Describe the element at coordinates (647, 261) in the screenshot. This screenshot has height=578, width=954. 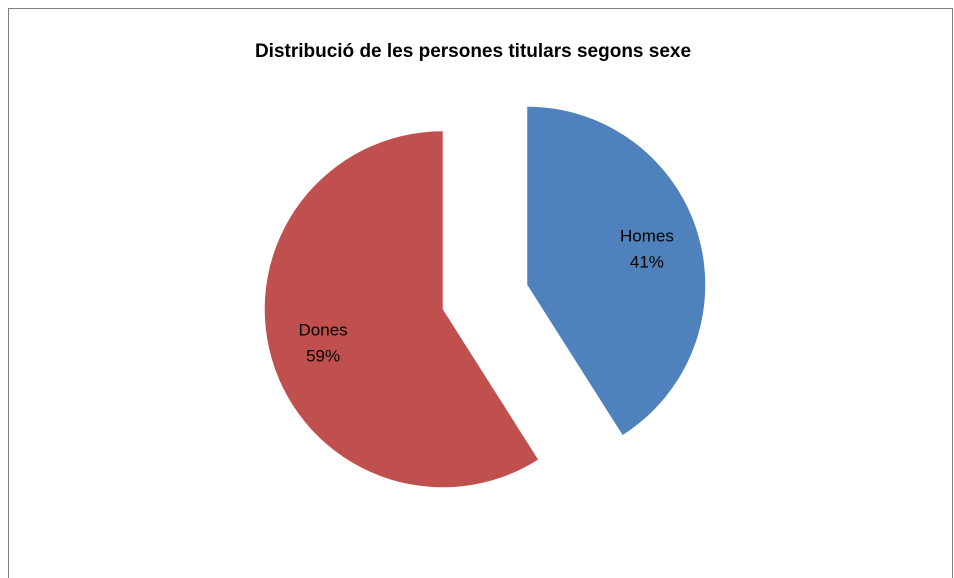
I see `slice-value-label: 41%` at that location.